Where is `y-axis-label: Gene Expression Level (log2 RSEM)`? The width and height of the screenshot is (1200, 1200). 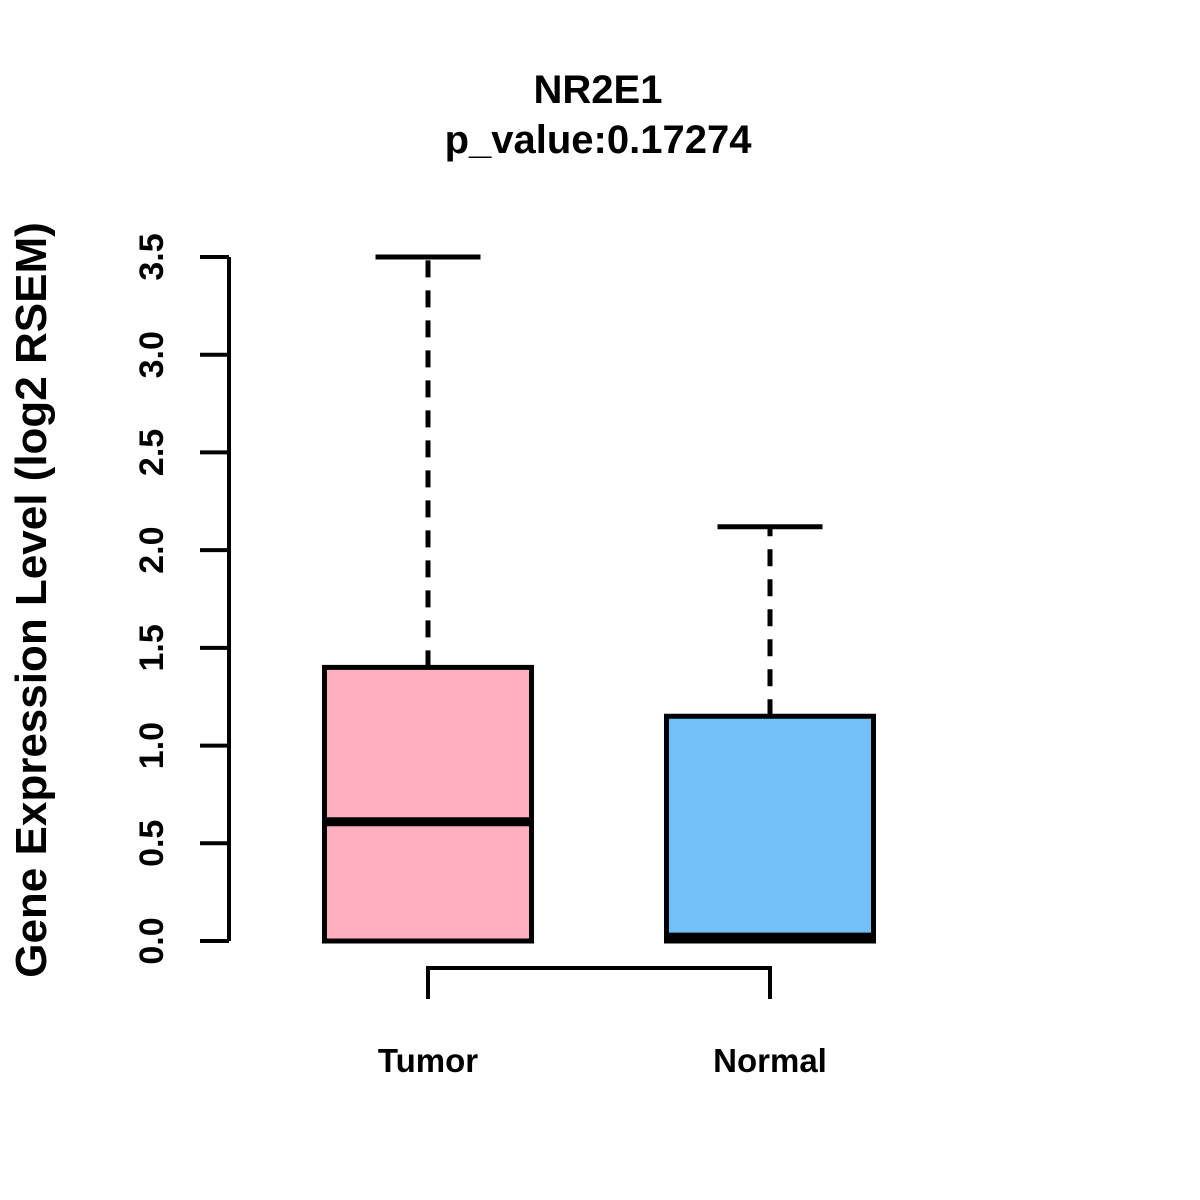 y-axis-label: Gene Expression Level (log2 RSEM) is located at coordinates (31, 600).